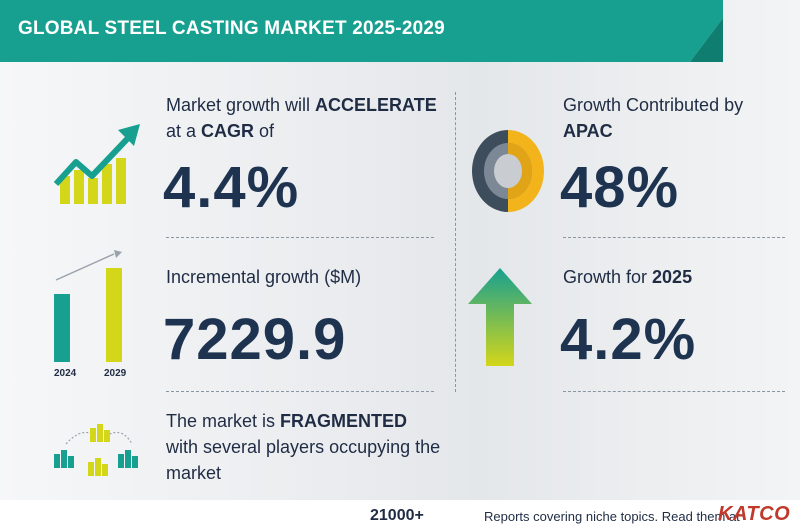 The image size is (800, 531). Describe the element at coordinates (231, 28) in the screenshot. I see `page-title: GLOBAL STEEL CASTING MARKET 2025-2029` at that location.